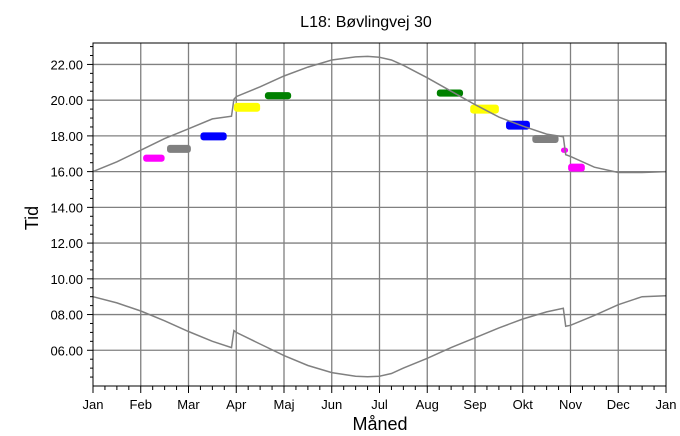 This screenshot has width=680, height=436. What do you see at coordinates (66, 243) in the screenshot?
I see `y-tick-label: 12.00` at bounding box center [66, 243].